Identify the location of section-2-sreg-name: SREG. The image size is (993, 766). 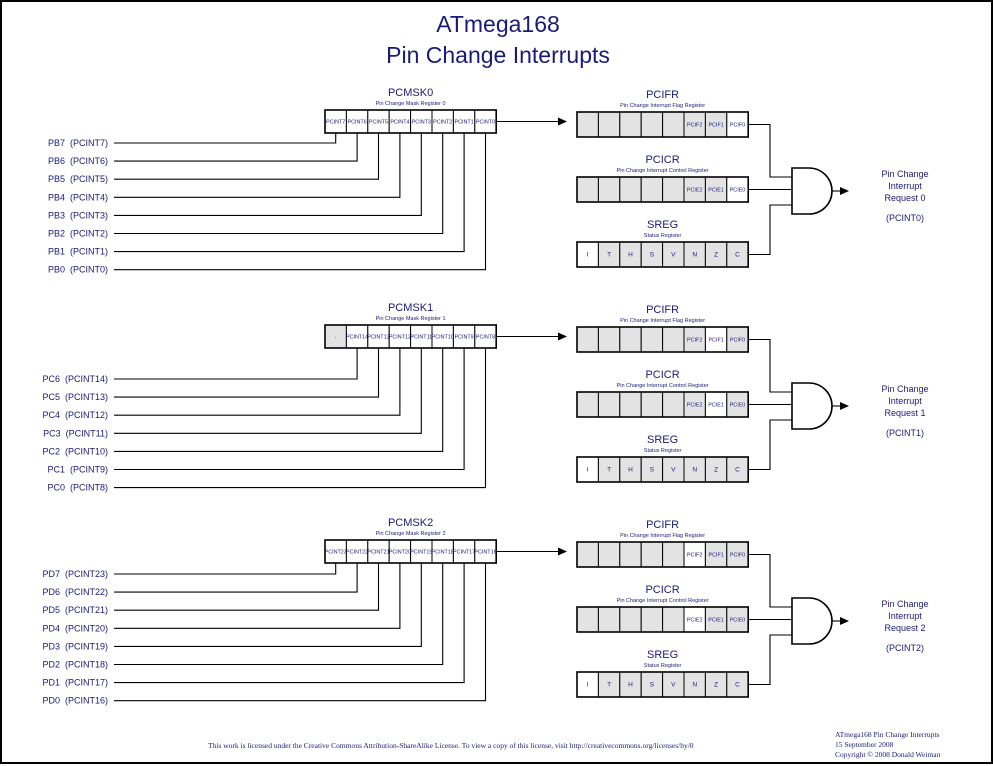
(662, 655).